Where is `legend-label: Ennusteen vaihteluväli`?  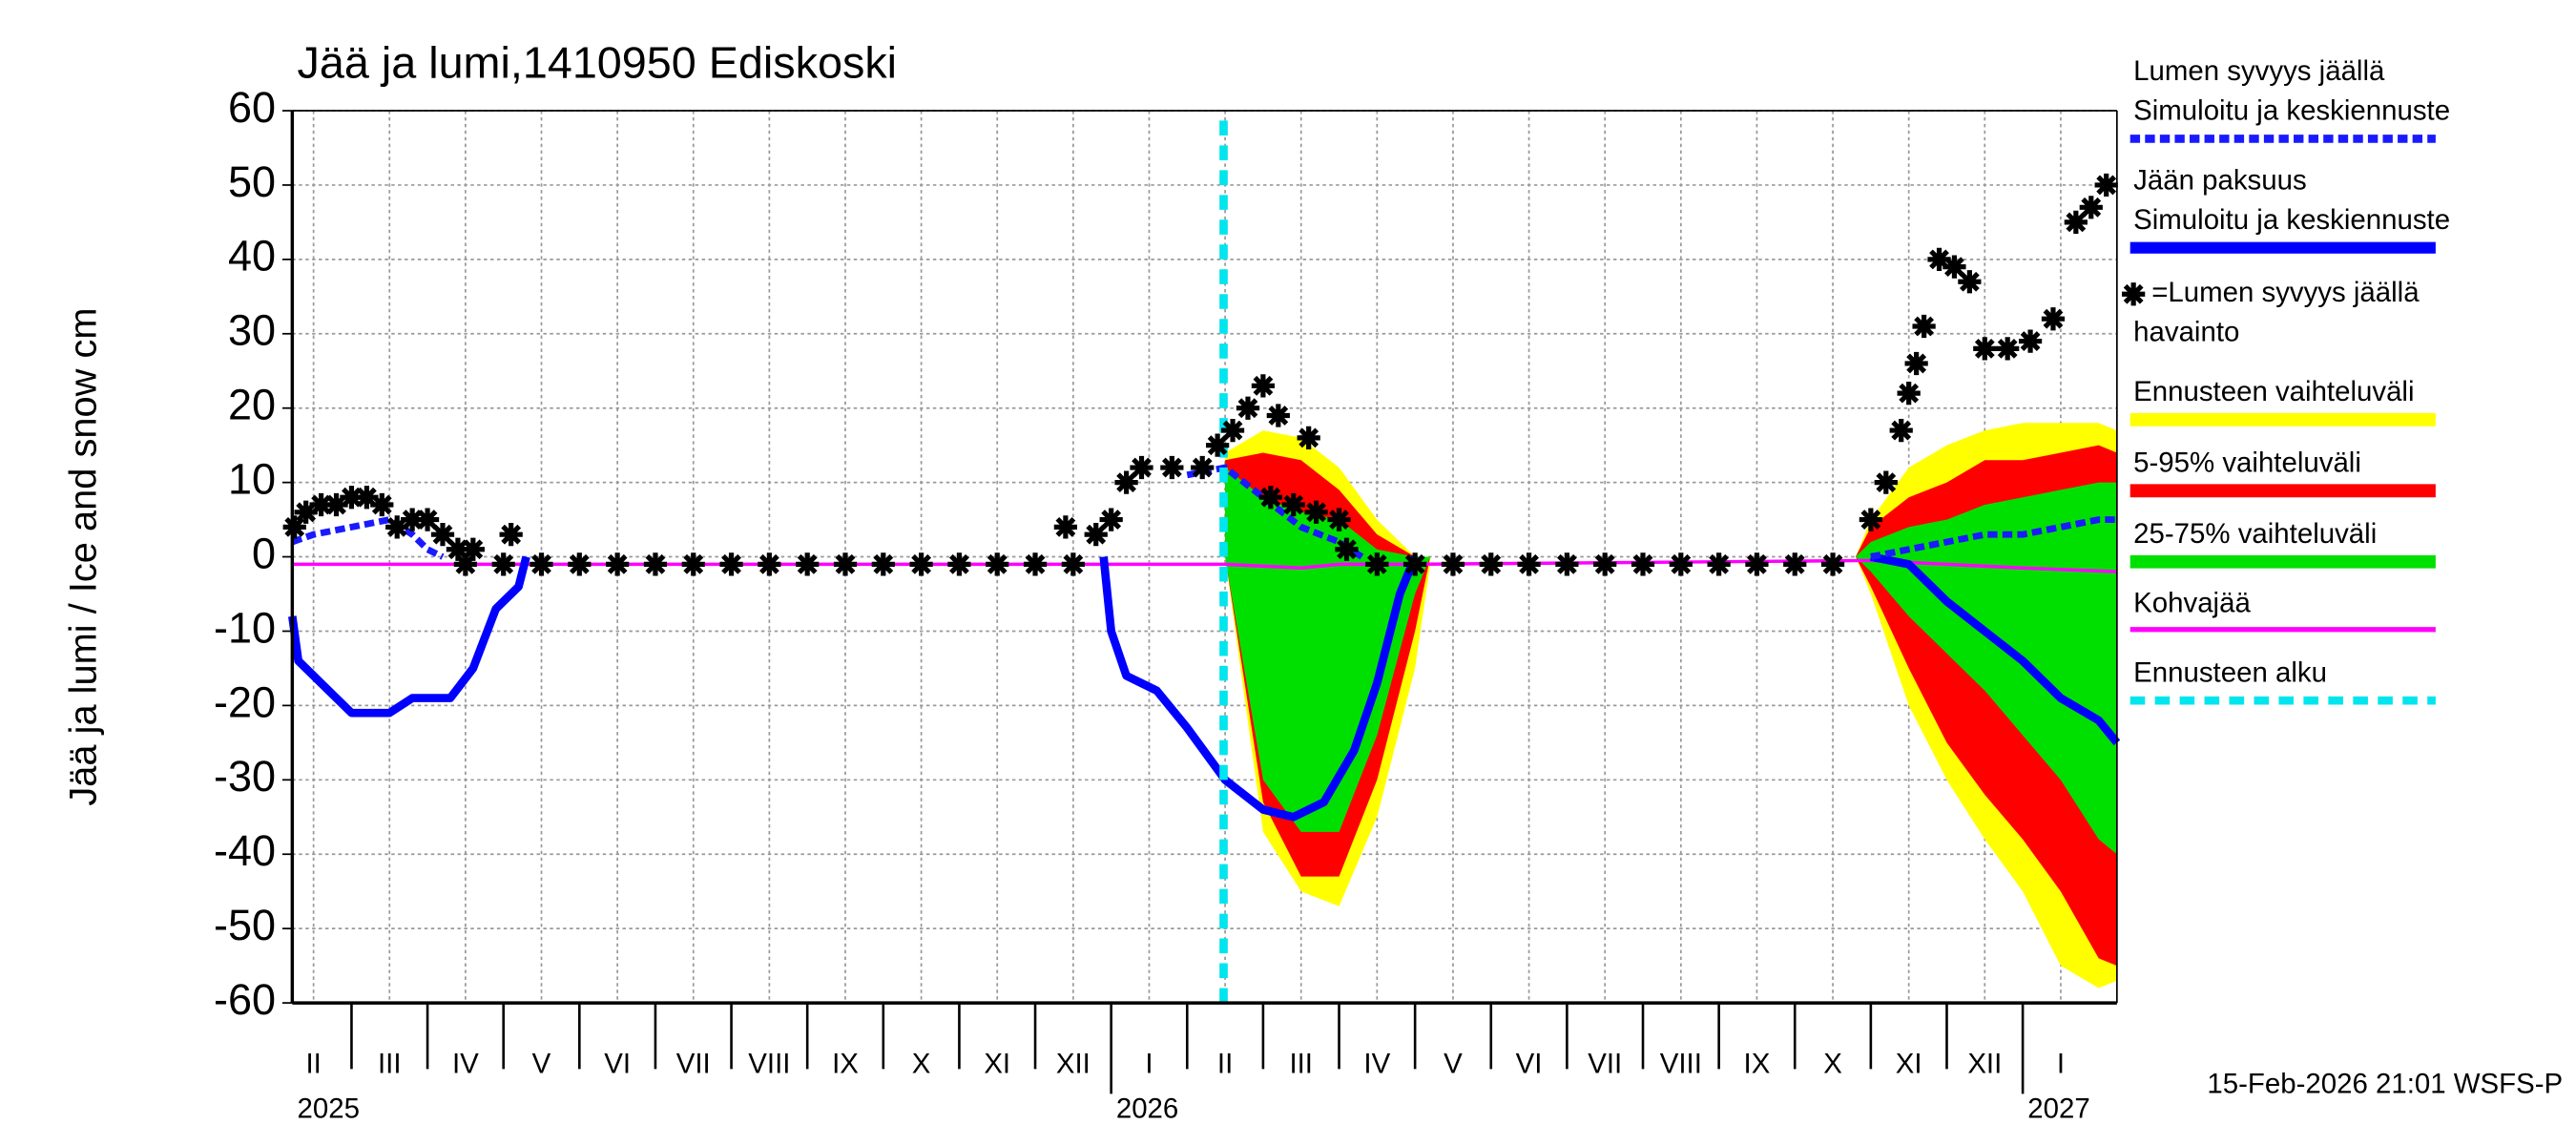
legend-label: Ennusteen vaihteluväli is located at coordinates (2273, 391).